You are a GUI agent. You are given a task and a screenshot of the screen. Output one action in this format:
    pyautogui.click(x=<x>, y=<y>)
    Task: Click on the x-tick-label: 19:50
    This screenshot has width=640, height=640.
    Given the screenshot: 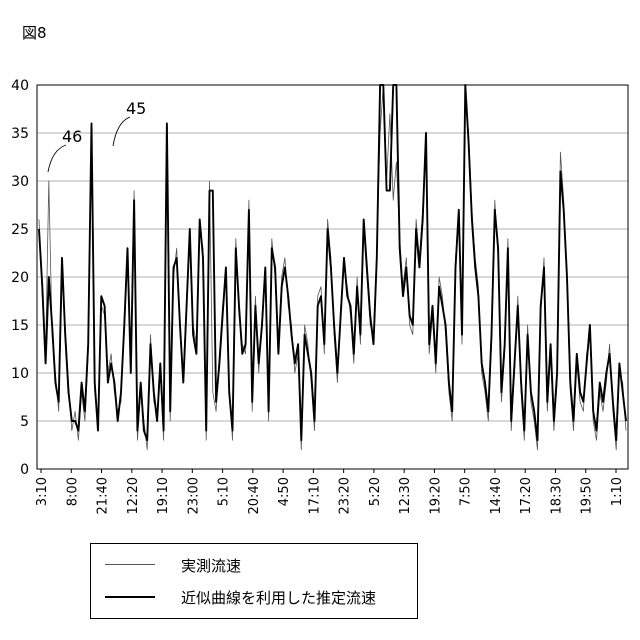 What is the action you would take?
    pyautogui.click(x=587, y=495)
    